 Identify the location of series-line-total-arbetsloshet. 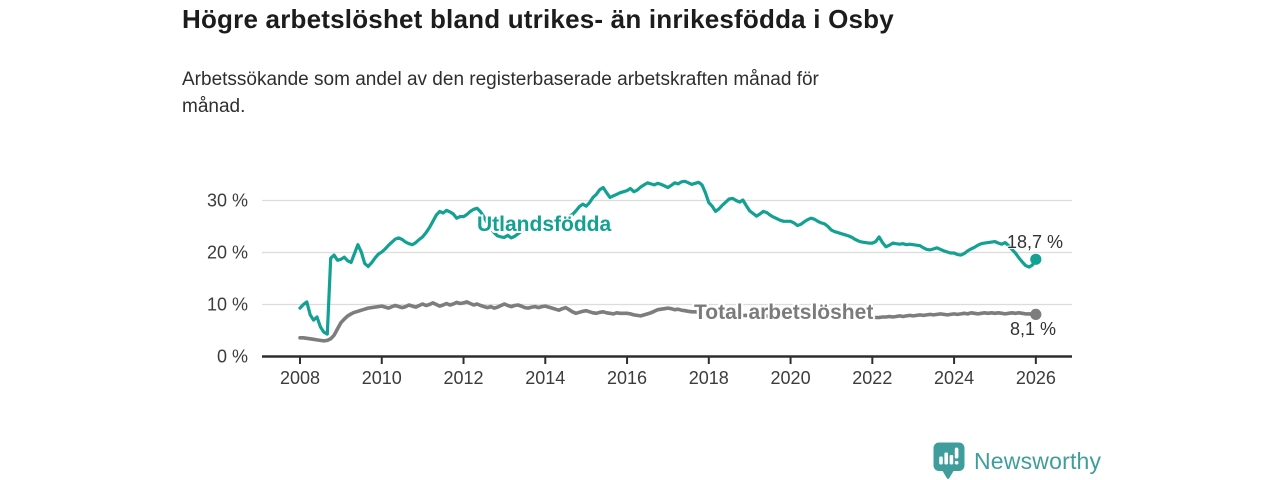
(668, 321).